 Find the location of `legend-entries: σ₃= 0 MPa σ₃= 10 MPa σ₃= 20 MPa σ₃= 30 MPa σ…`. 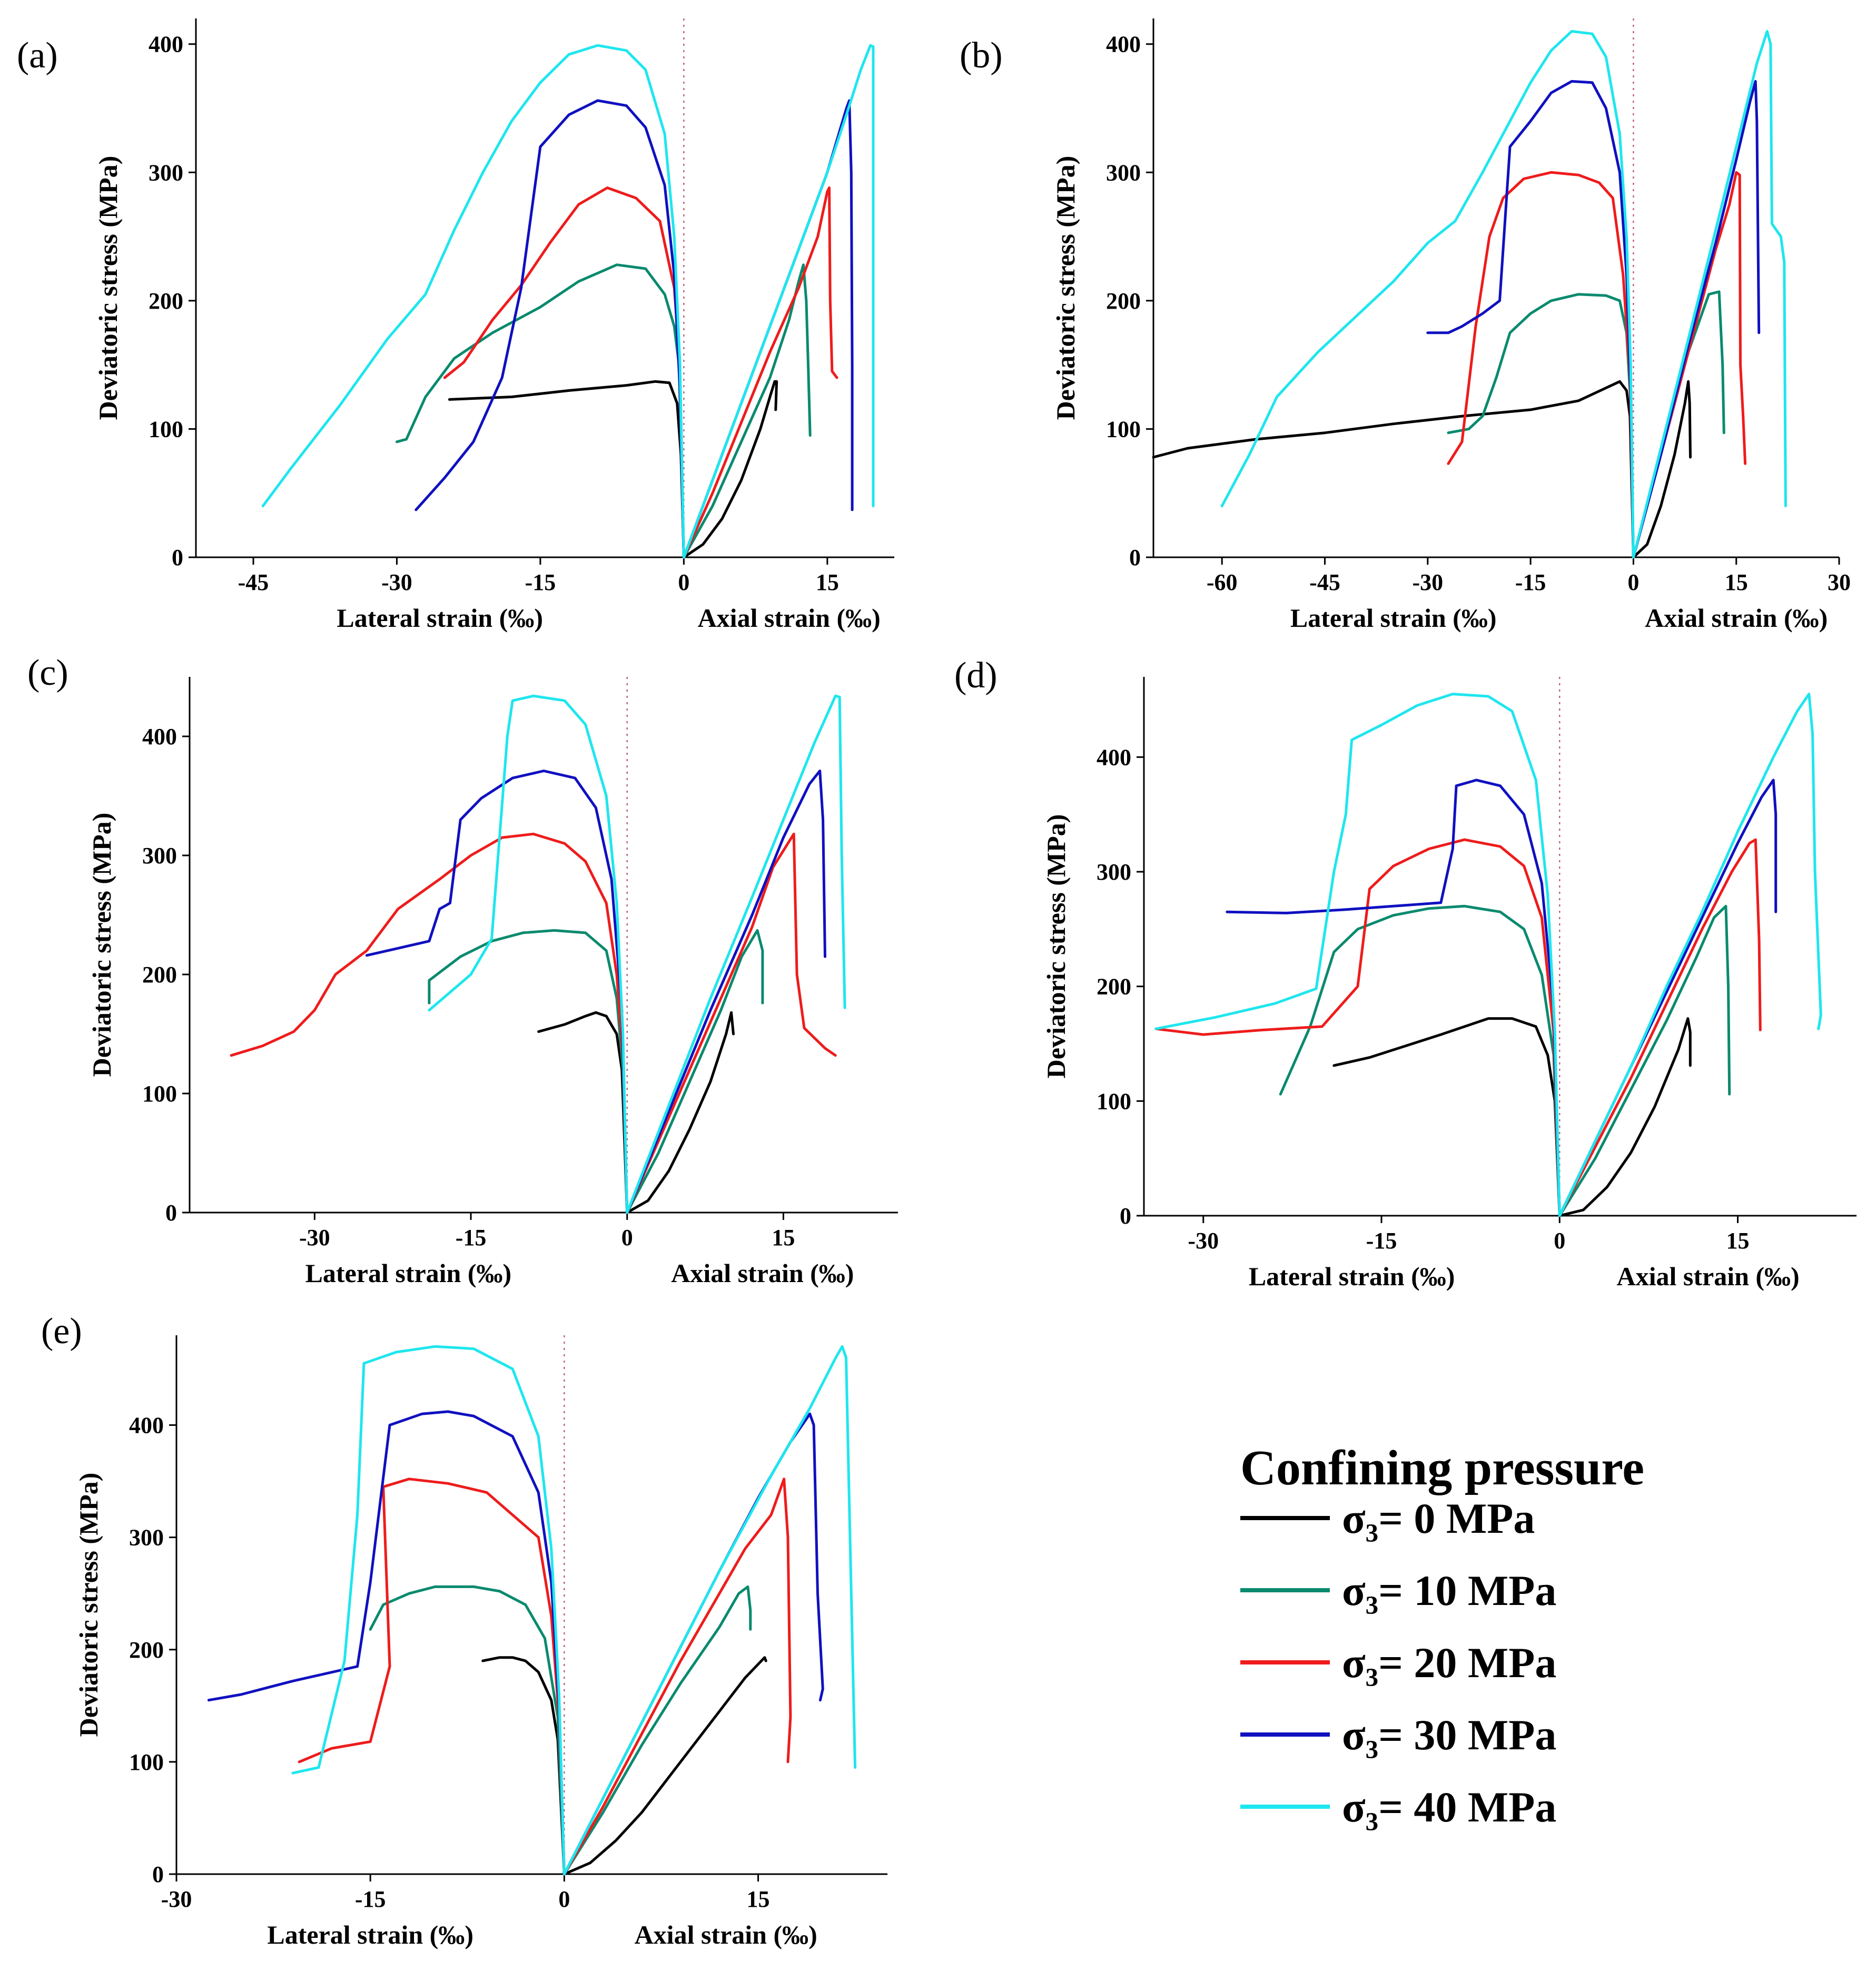

legend-entries: σ₃= 0 MPa σ₃= 10 MPa σ₃= 20 MPa σ₃= 30 MPa σ… is located at coordinates (1398, 1662).